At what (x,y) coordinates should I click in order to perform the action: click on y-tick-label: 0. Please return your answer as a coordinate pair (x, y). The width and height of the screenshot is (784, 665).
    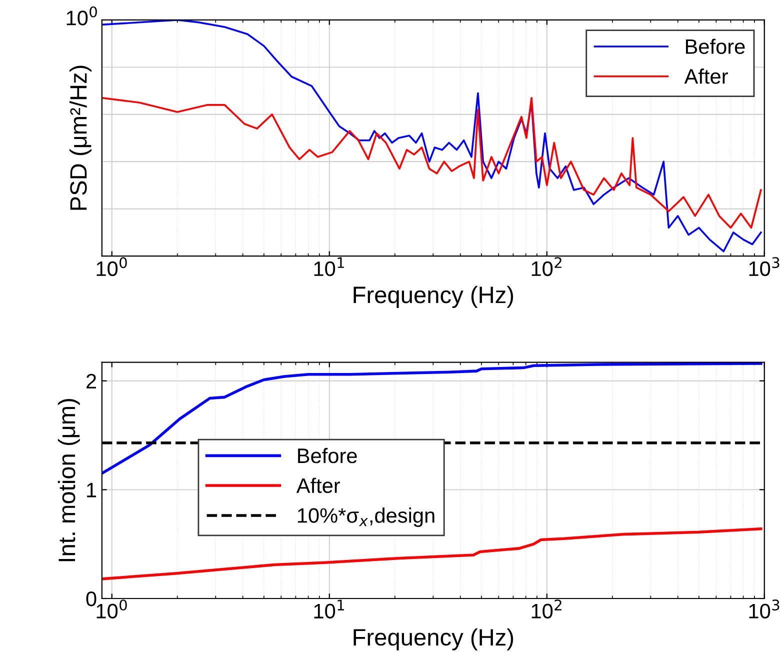
    Looking at the image, I should click on (91, 599).